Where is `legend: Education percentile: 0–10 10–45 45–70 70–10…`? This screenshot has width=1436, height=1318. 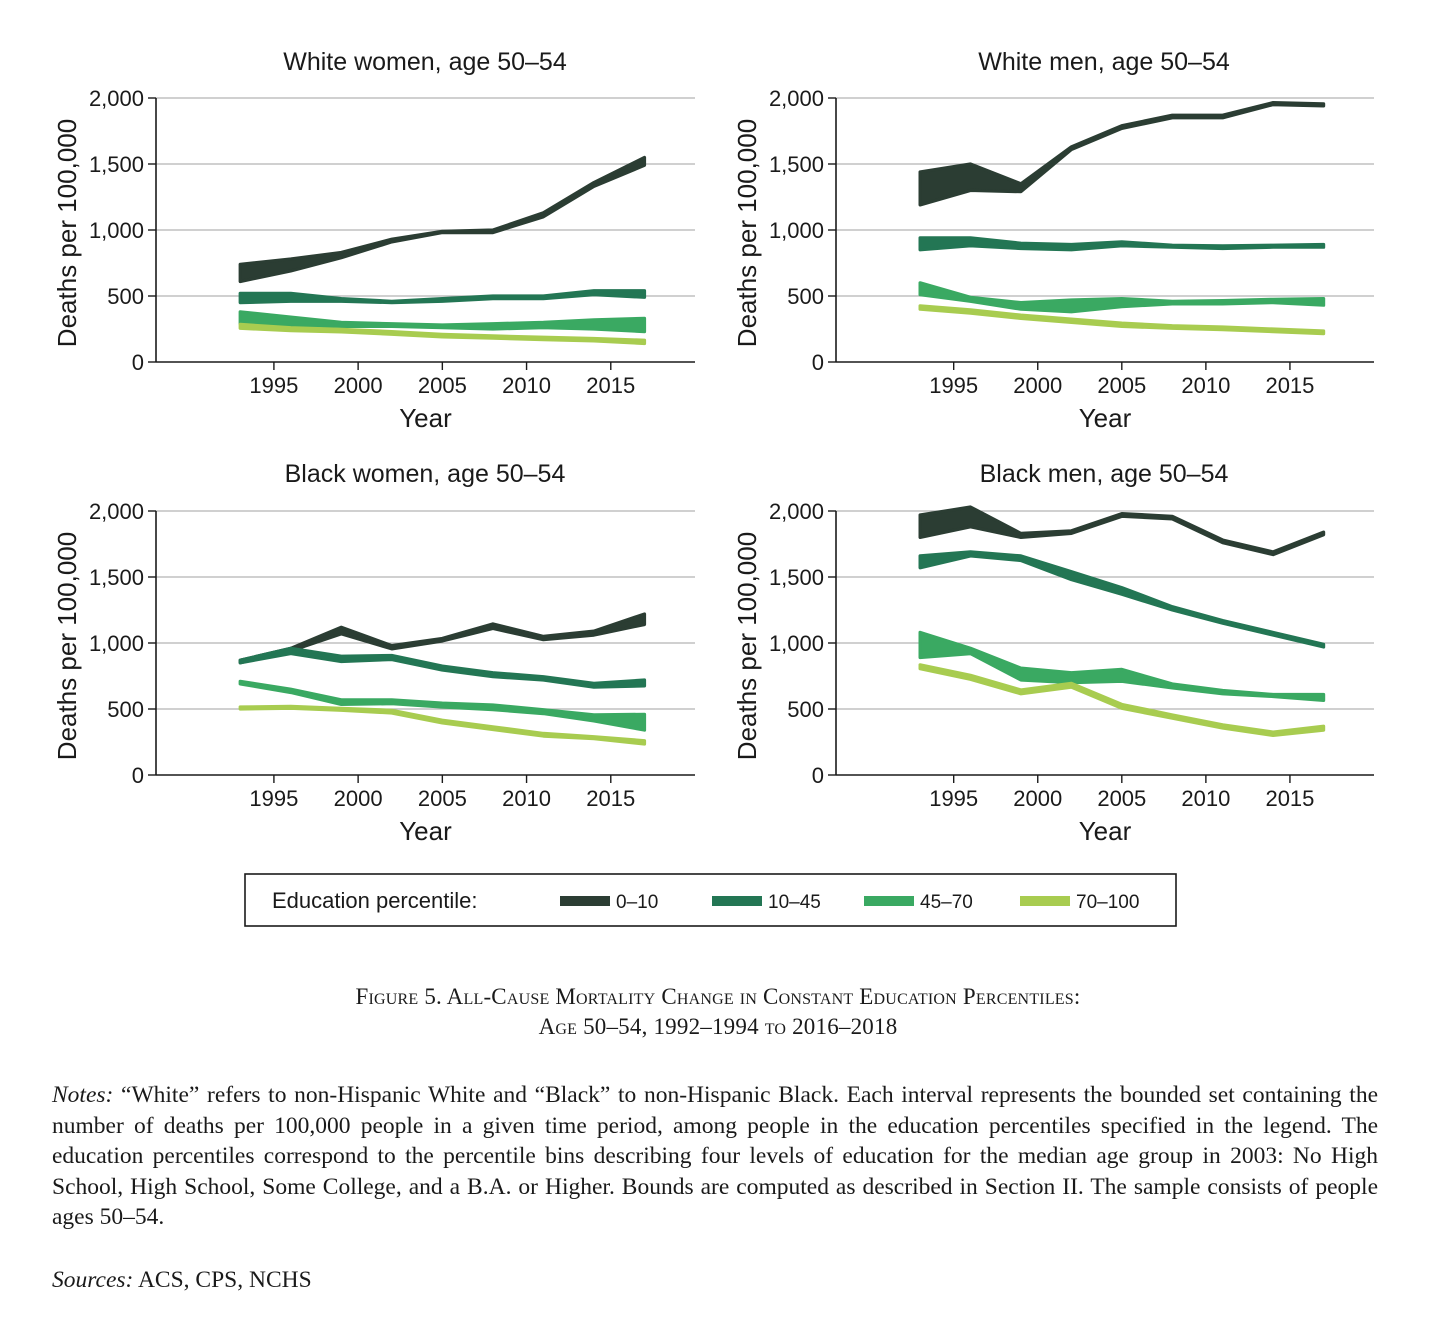
legend: Education percentile: 0–10 10–45 45–70 70–10… is located at coordinates (710, 900).